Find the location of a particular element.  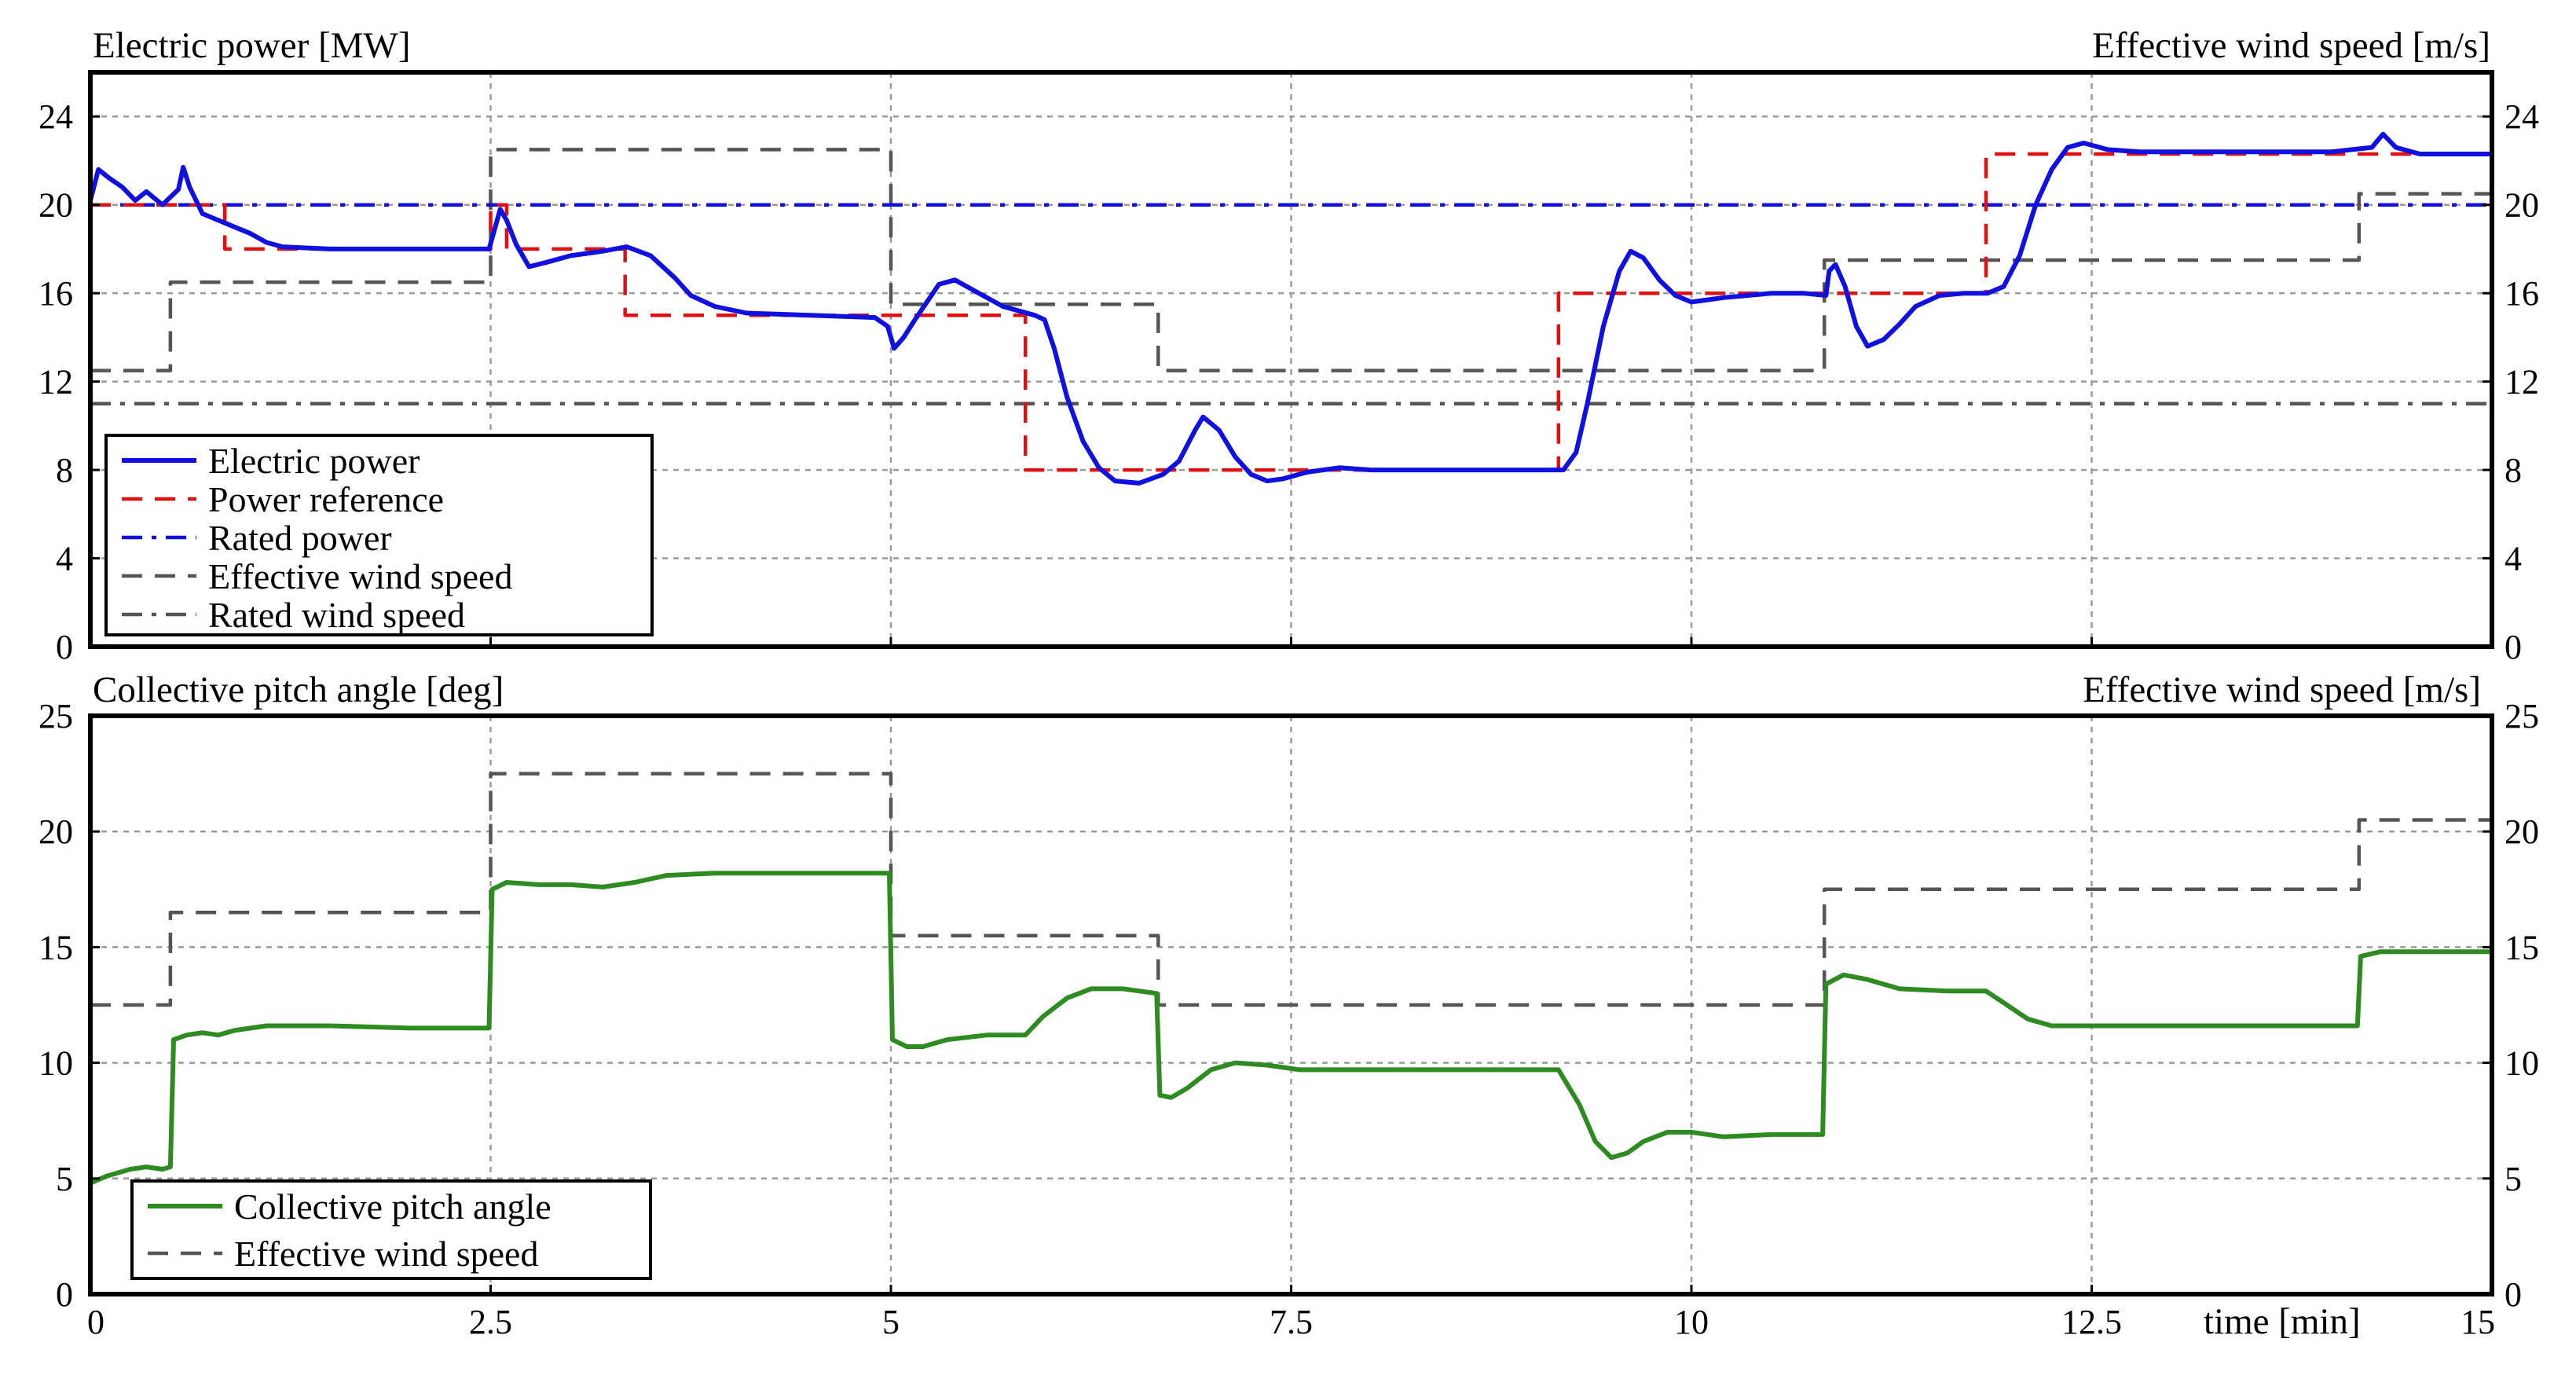

pitch-legend-label-collective-pitch-angle: Collective pitch angle is located at coordinates (392, 1206).